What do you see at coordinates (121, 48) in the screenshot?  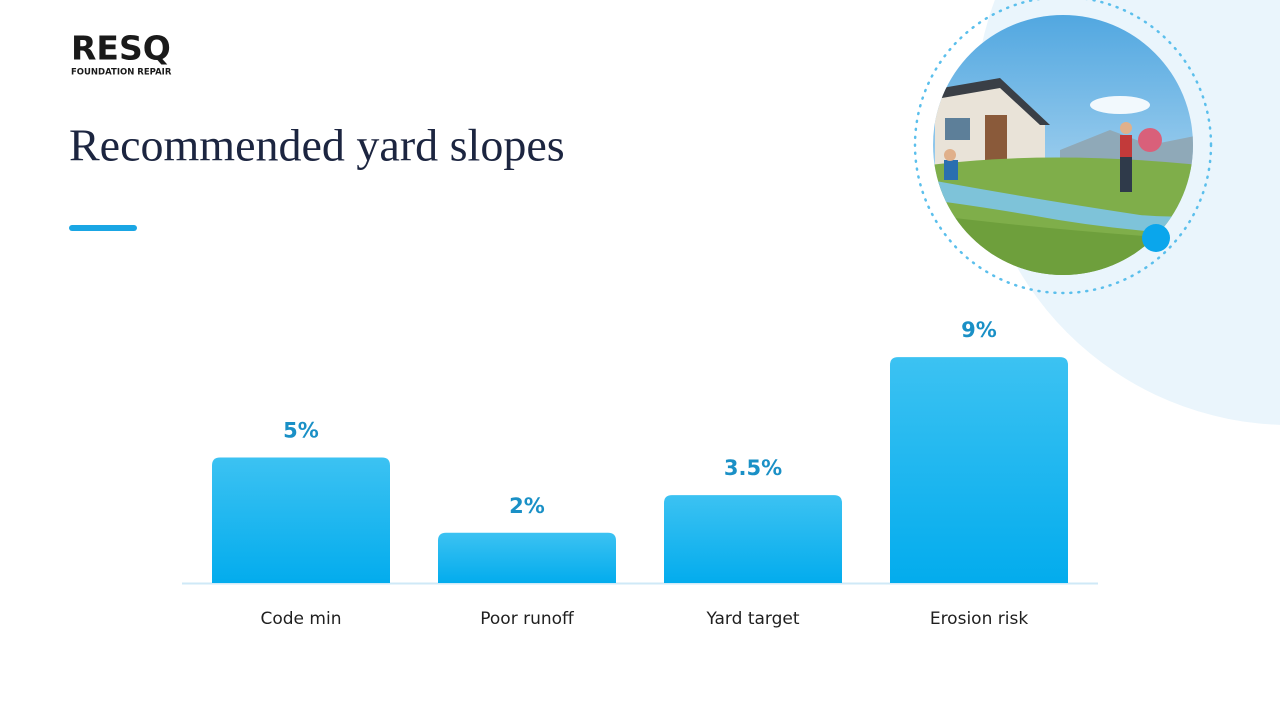 I see `logo-name: RESQ` at bounding box center [121, 48].